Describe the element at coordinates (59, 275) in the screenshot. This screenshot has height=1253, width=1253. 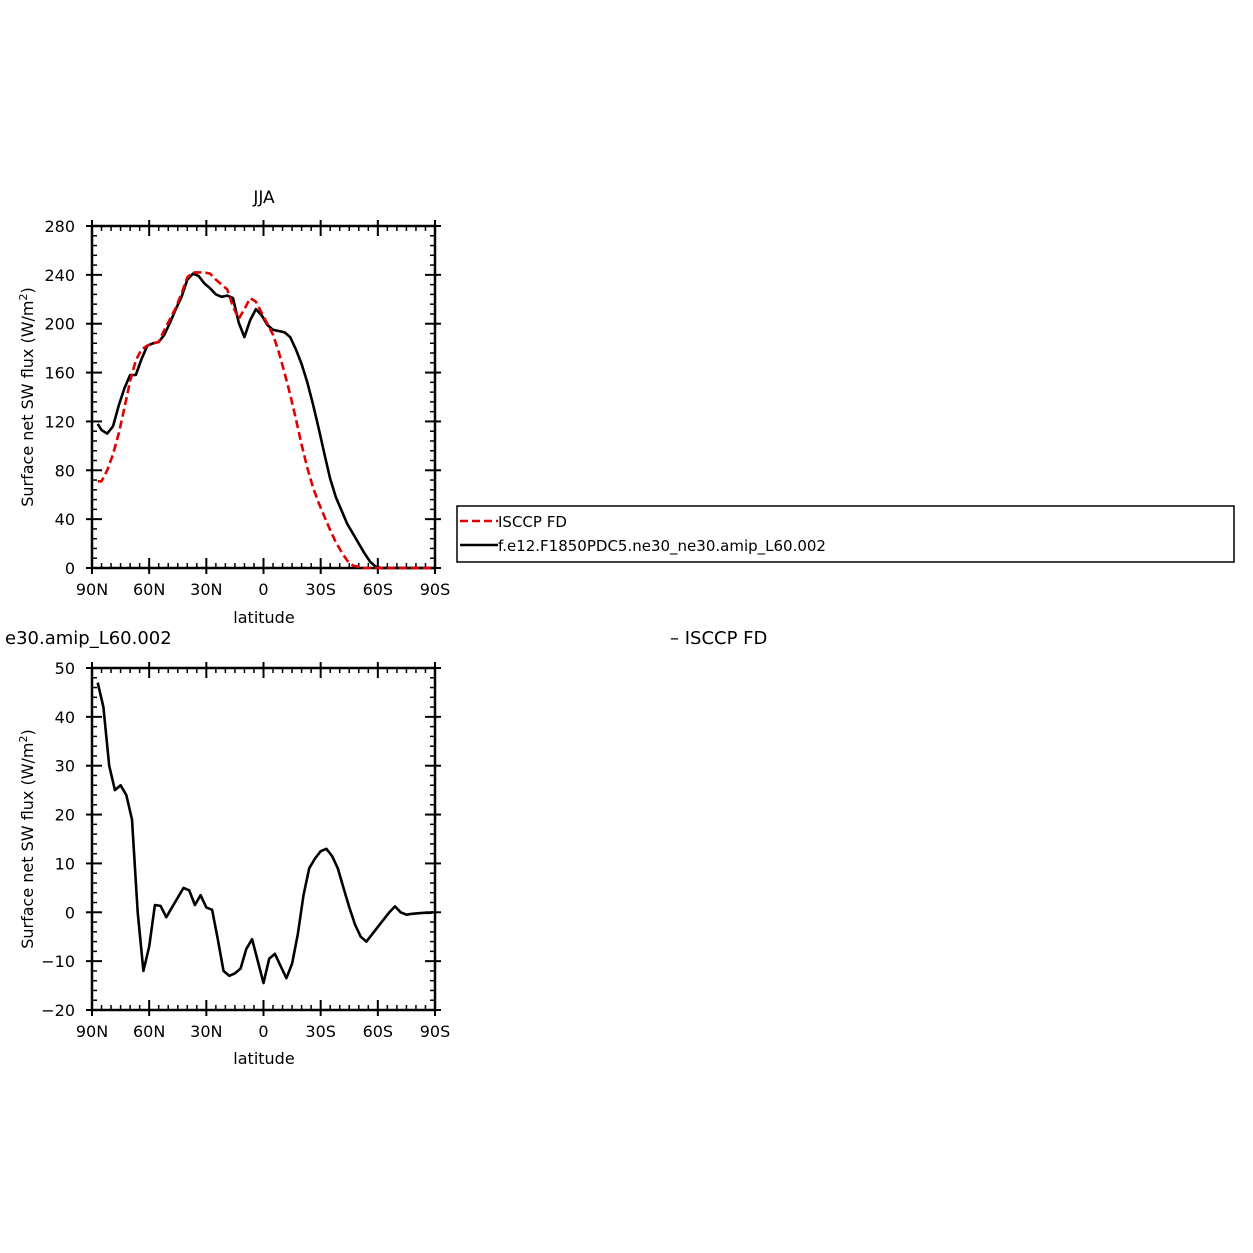
I see `top-chart-y-tick-label: 240` at that location.